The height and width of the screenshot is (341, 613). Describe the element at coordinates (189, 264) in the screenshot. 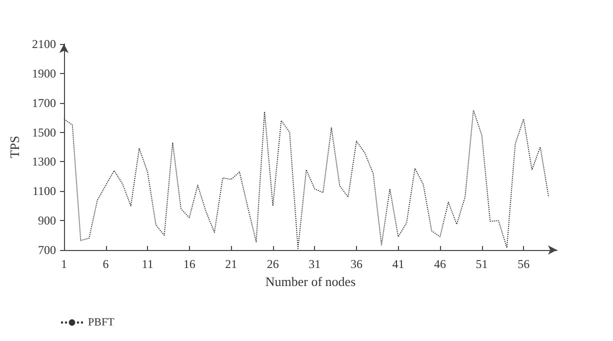

I see `x-tick-label: 16` at that location.